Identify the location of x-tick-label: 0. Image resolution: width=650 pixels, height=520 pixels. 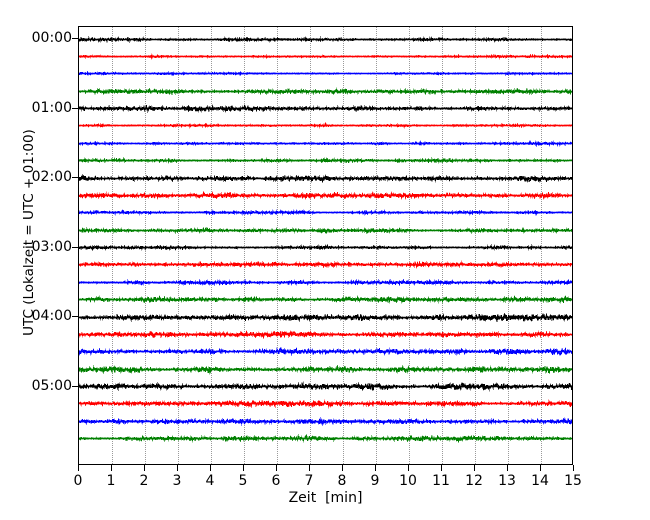
(78, 481).